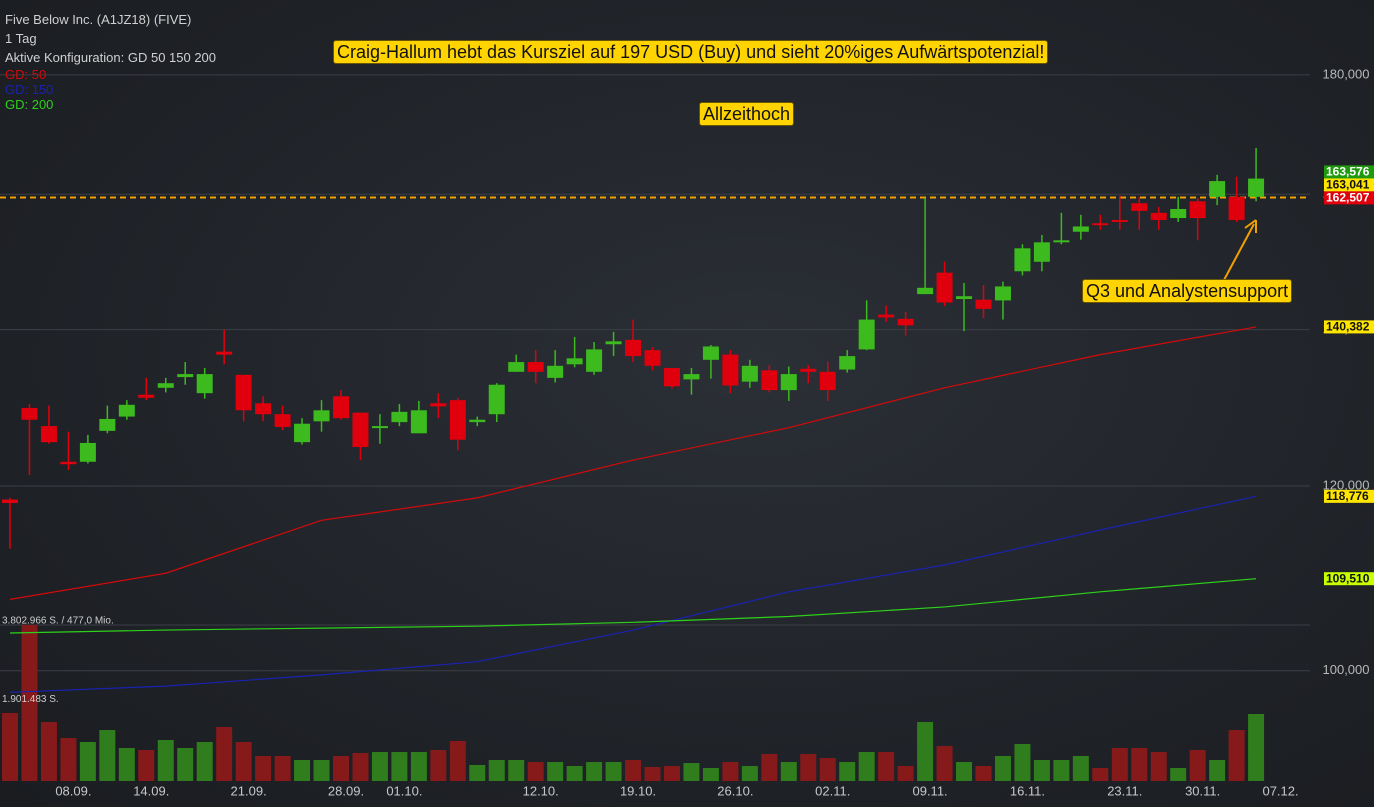 The image size is (1374, 807). I want to click on moving-average-line, so click(633, 606).